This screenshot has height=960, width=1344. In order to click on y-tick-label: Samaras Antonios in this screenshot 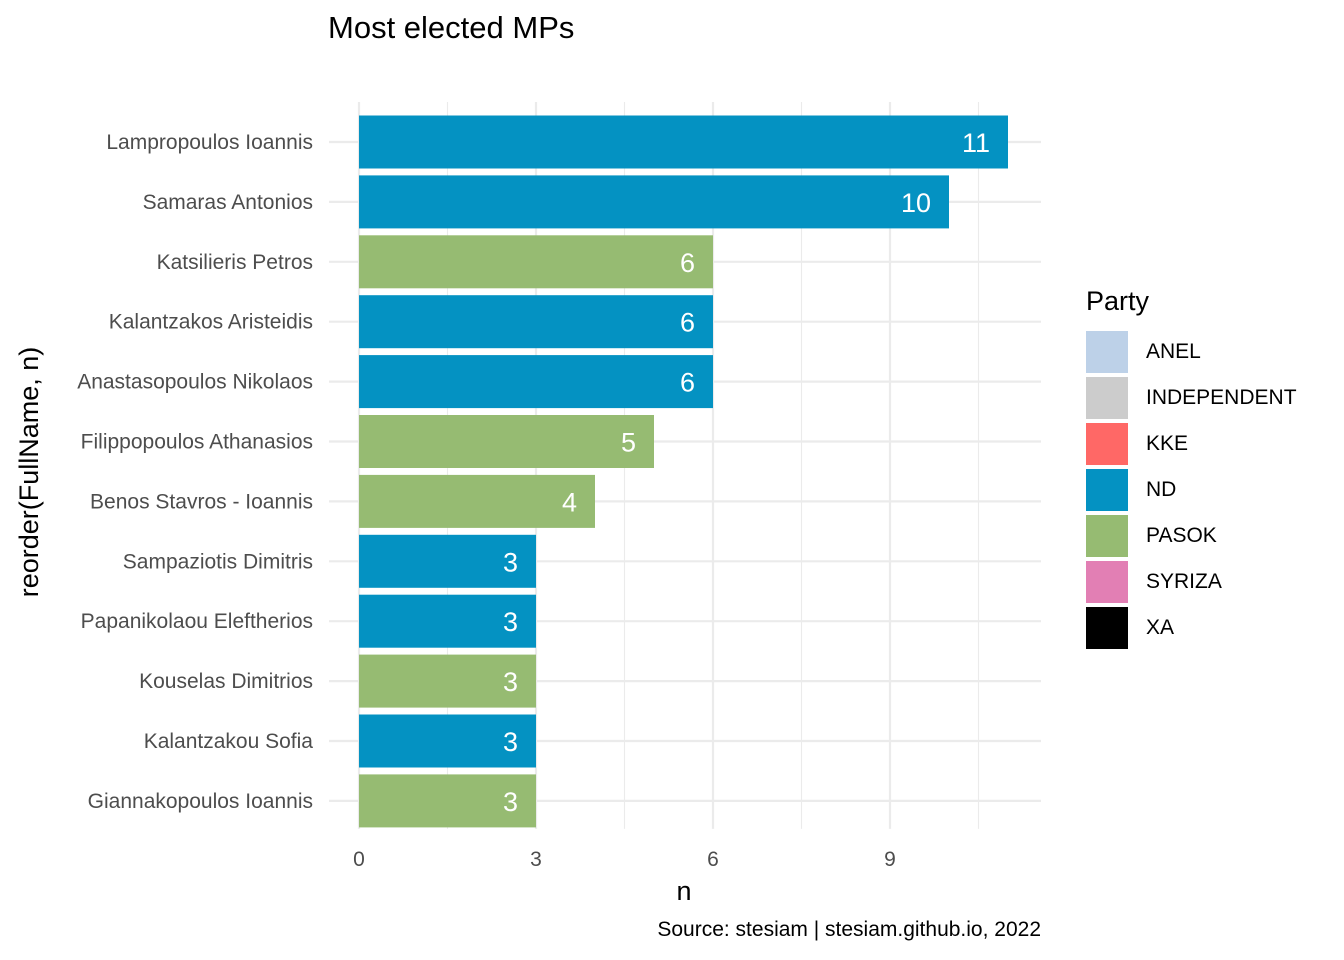, I will do `click(228, 202)`.